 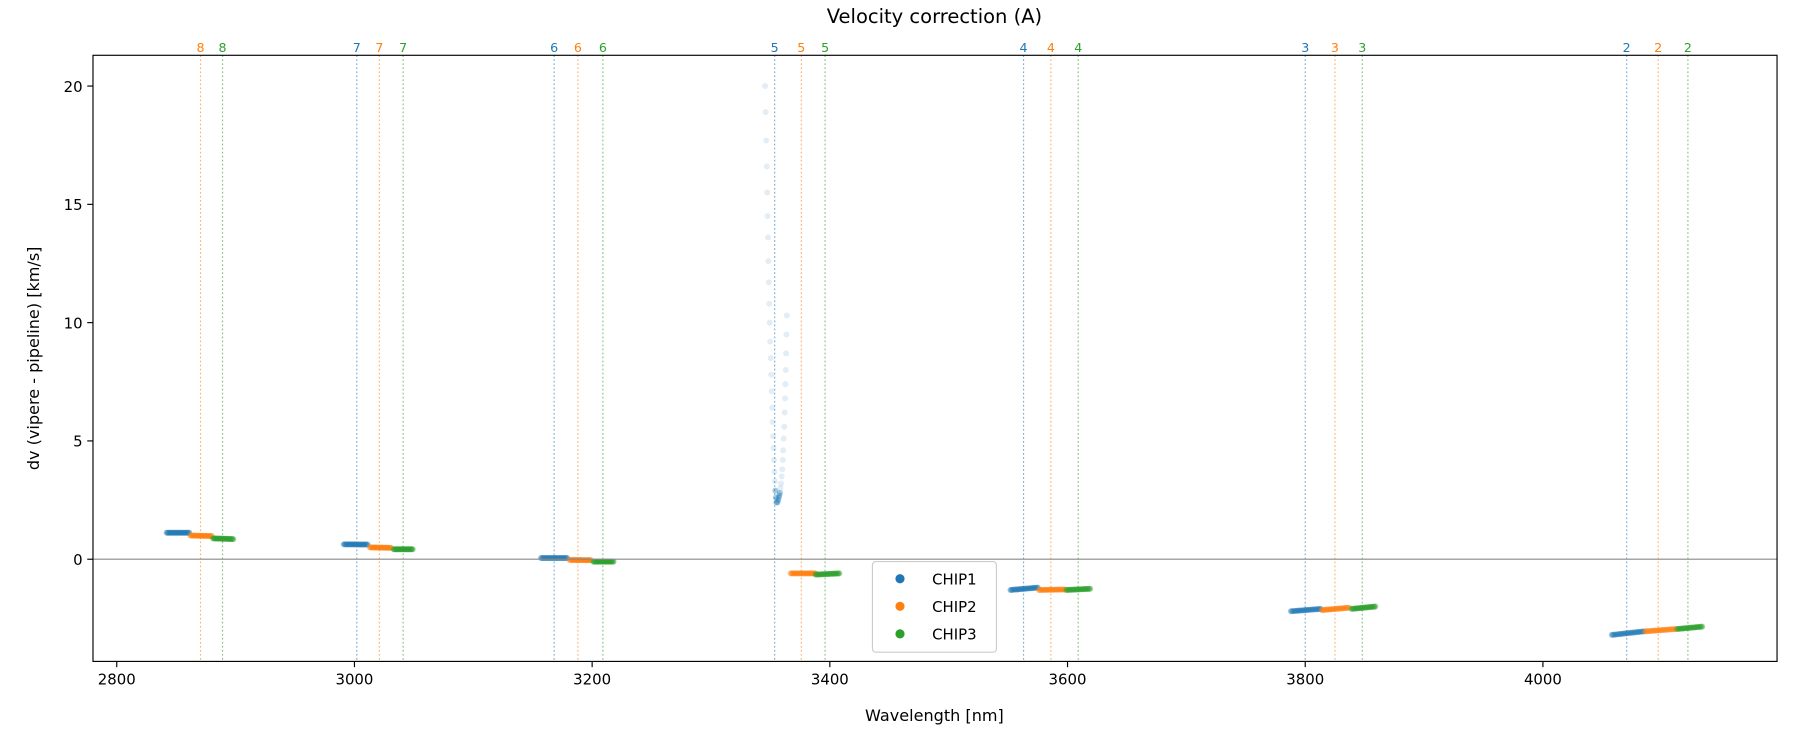 I want to click on y-tick-label: 15, so click(x=73, y=205).